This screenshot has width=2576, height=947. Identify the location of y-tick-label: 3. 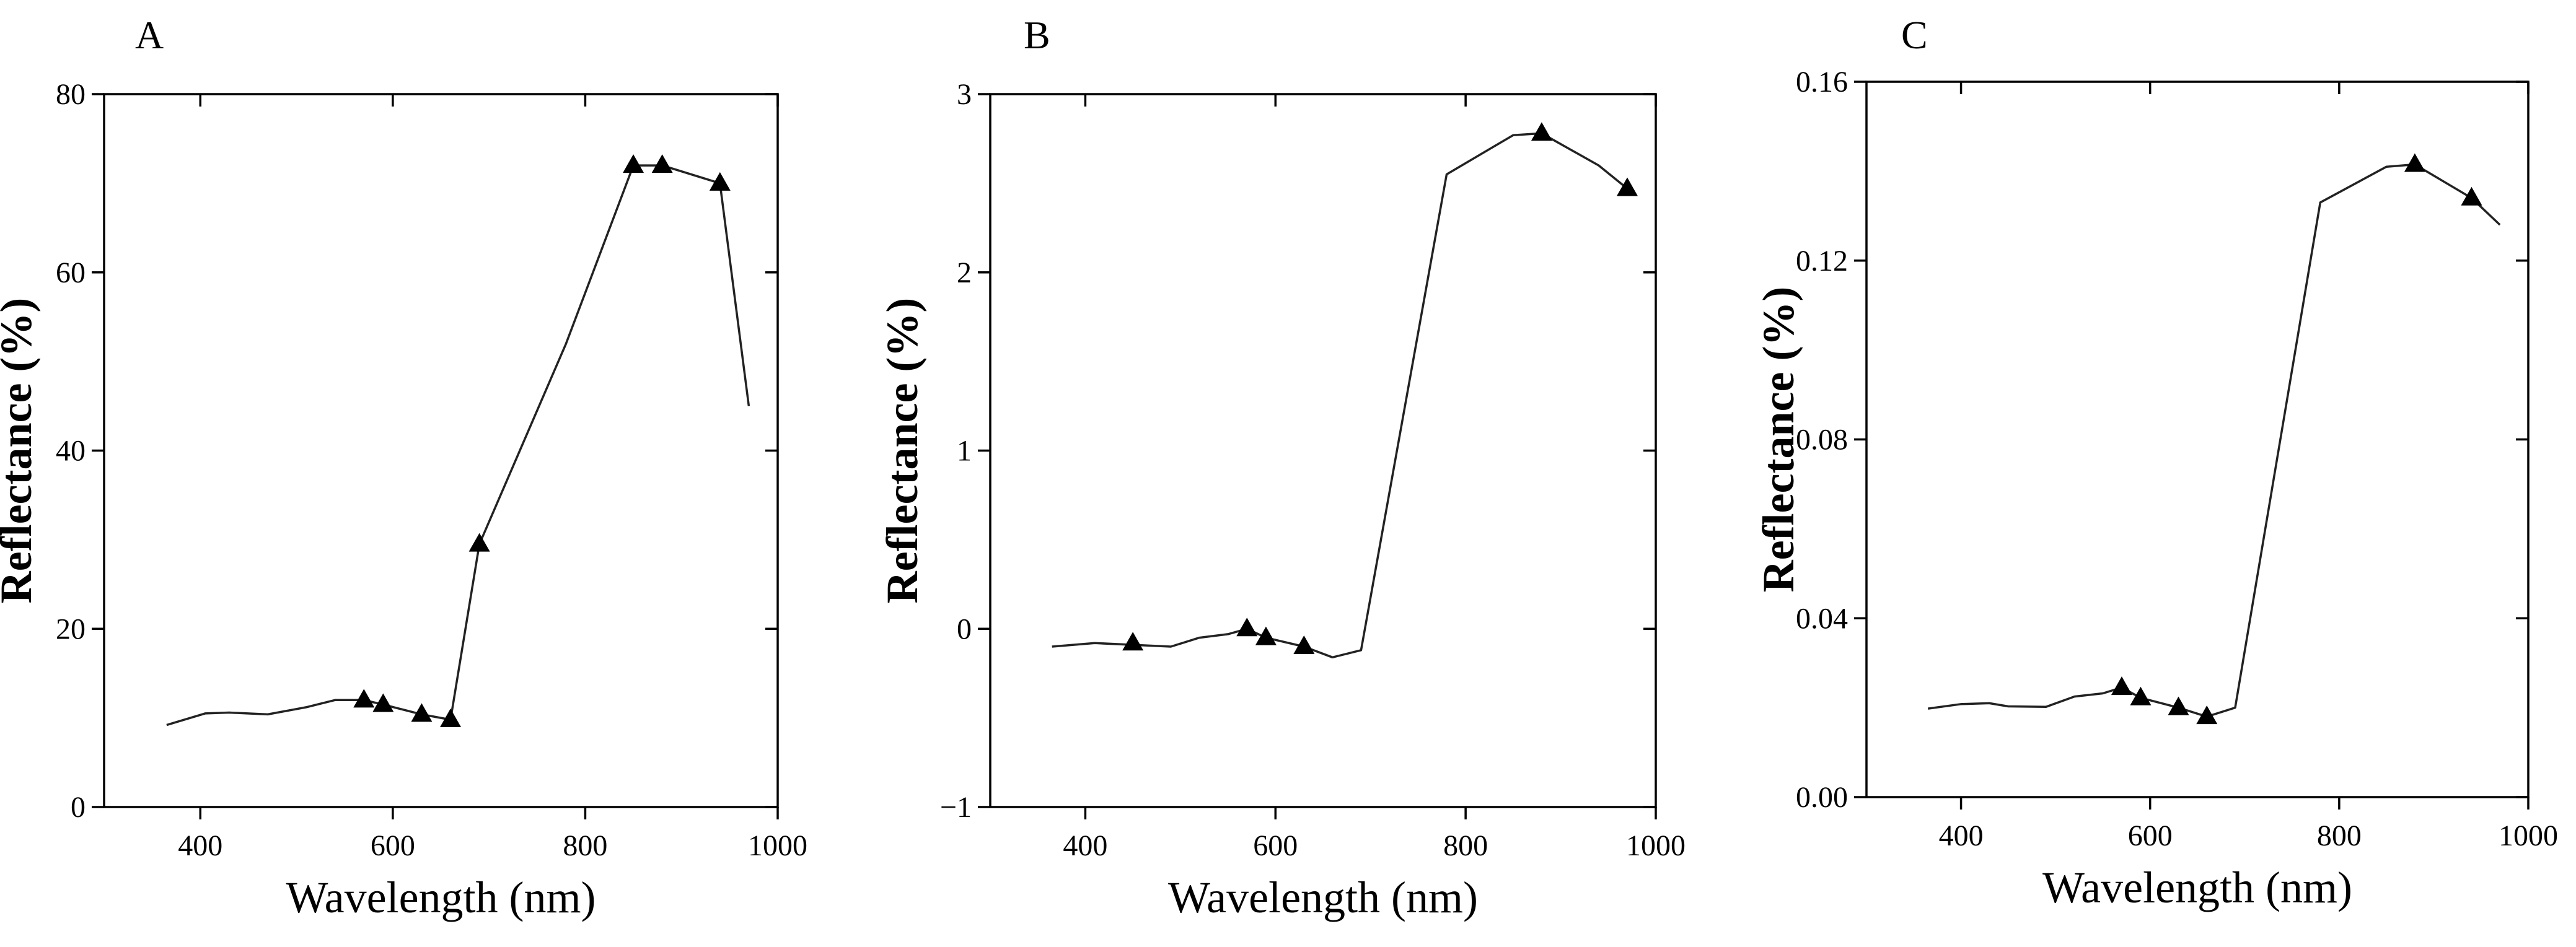
(965, 94).